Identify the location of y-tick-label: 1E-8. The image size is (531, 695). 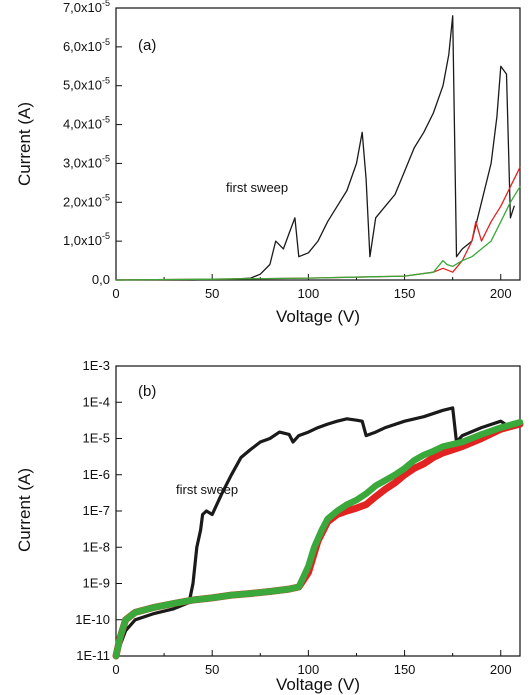
(96, 546).